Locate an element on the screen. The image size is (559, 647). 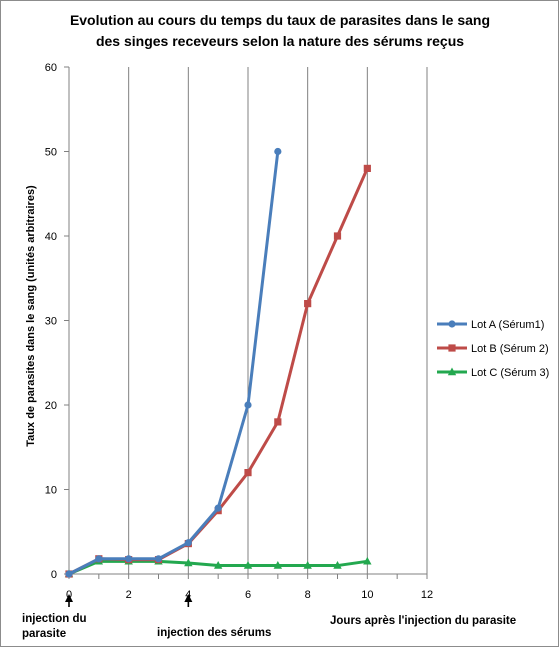
serum-injection-annotation: injection des sérums is located at coordinates (214, 633).